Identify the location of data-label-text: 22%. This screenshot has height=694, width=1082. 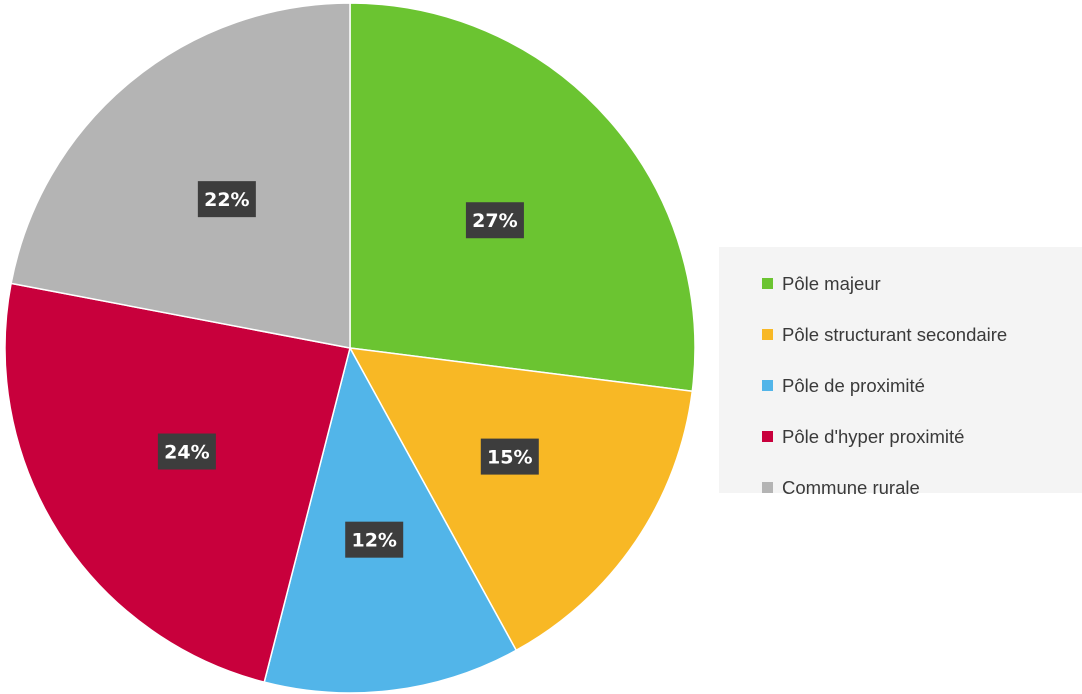
(226, 200).